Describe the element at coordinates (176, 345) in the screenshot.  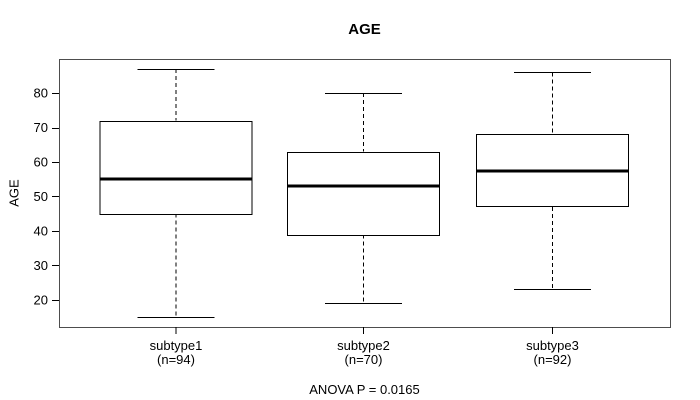
I see `x-axis-group-label: subtype1` at that location.